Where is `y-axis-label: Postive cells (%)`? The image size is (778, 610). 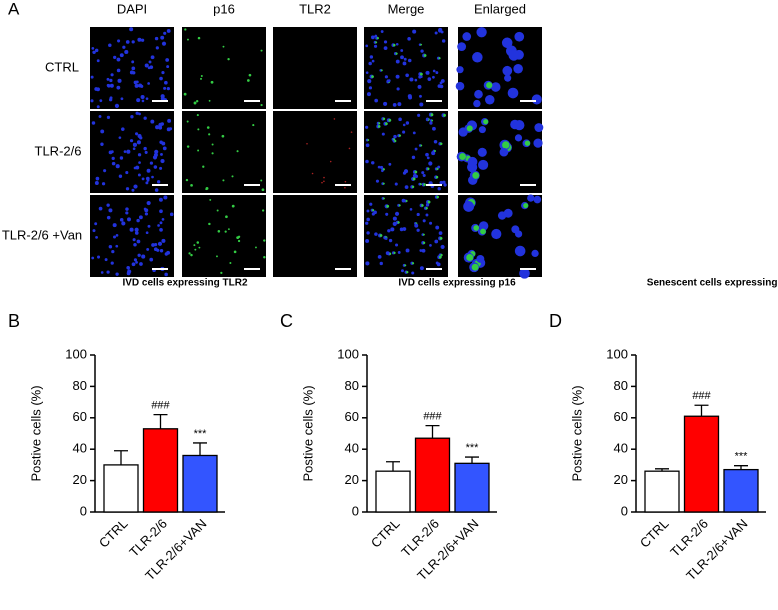 y-axis-label: Postive cells (%) is located at coordinates (576, 433).